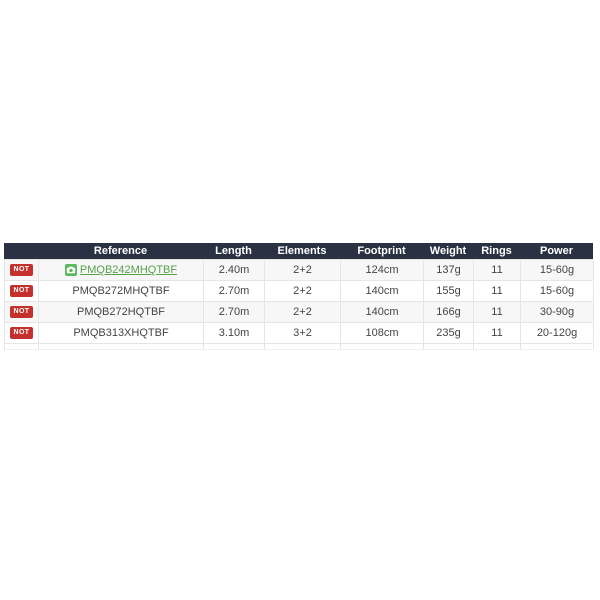 This screenshot has height=600, width=600. What do you see at coordinates (303, 333) in the screenshot?
I see `elements-cell: 3+2` at bounding box center [303, 333].